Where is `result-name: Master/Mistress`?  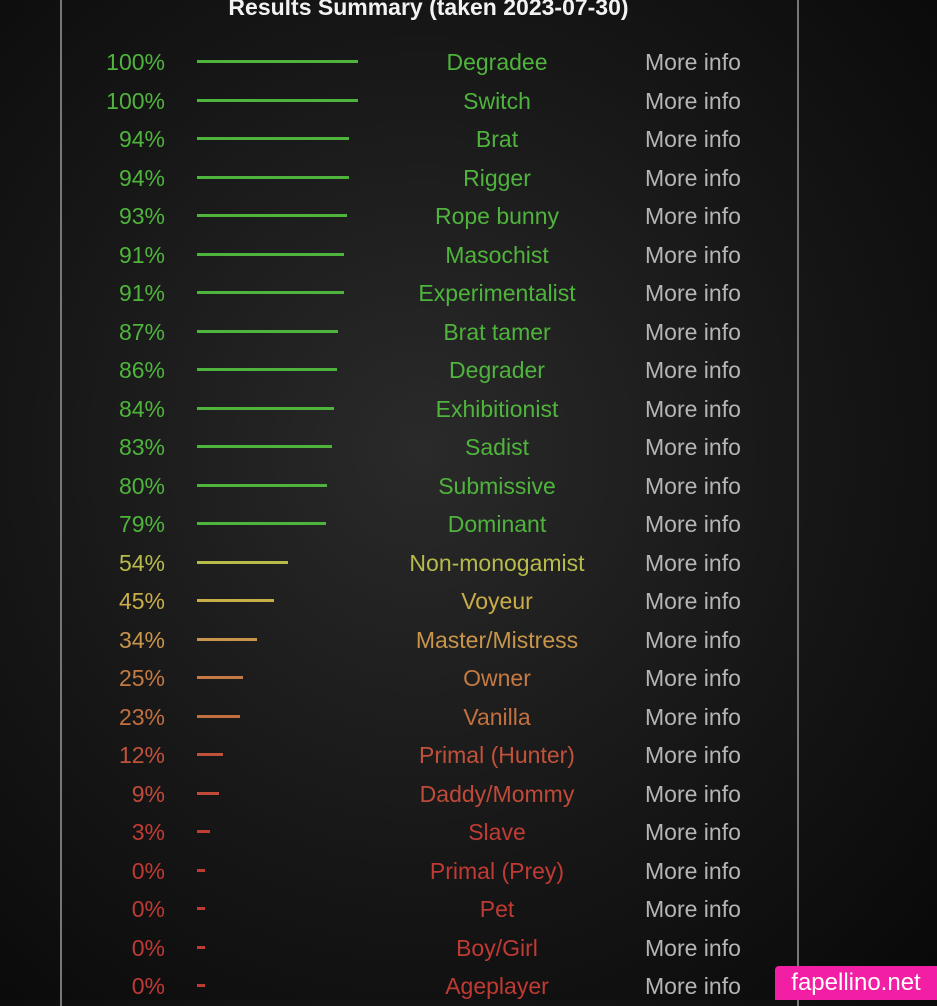 result-name: Master/Mistress is located at coordinates (497, 639).